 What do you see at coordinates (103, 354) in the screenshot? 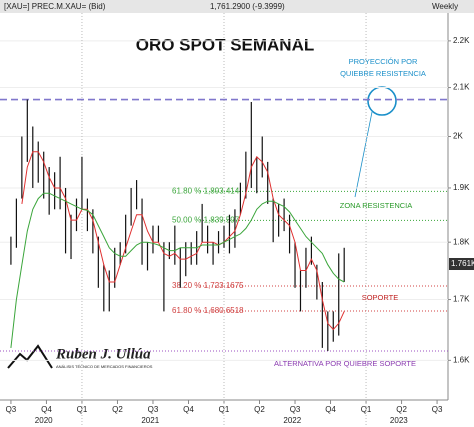
I see `logo-name: Ruben J. Ullúa` at bounding box center [103, 354].